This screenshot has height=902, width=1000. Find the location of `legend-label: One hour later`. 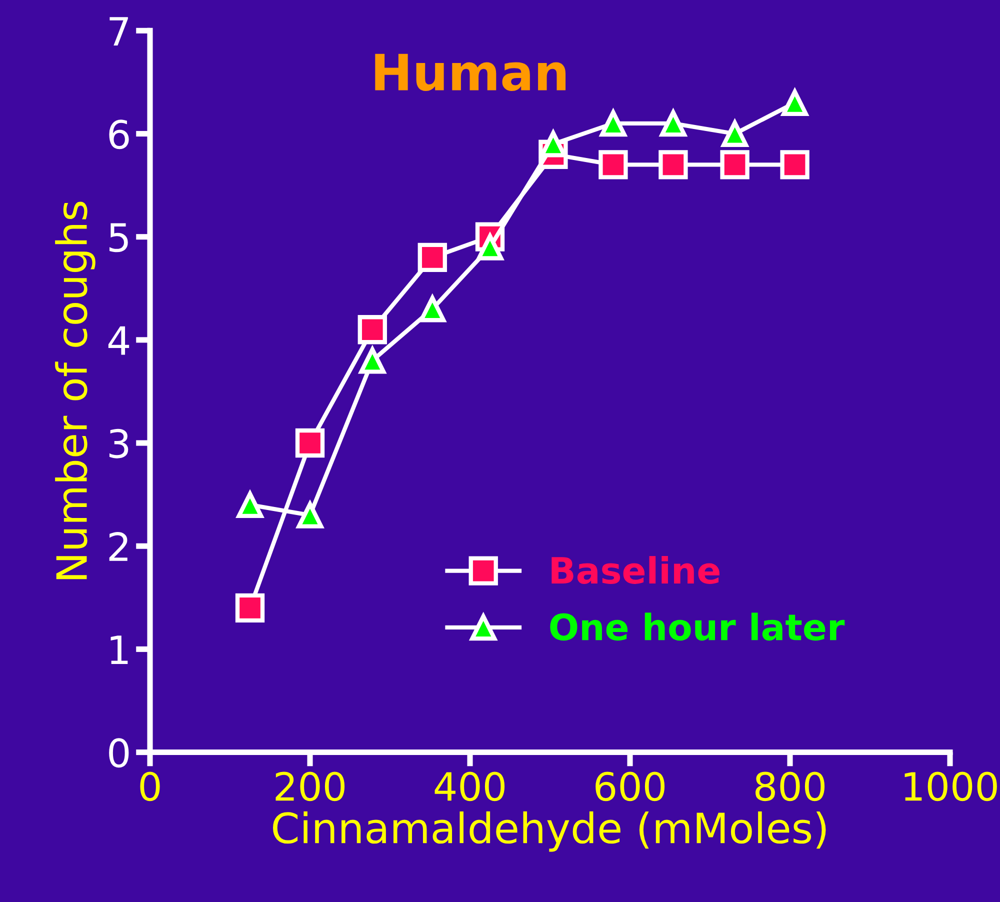

legend-label: One hour later is located at coordinates (697, 626).